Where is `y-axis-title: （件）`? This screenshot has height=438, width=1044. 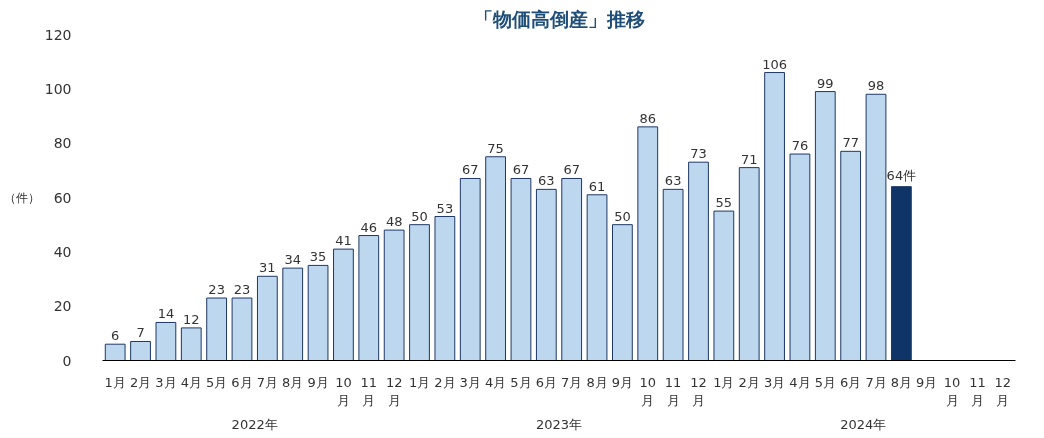
y-axis-title: （件） is located at coordinates (21, 197).